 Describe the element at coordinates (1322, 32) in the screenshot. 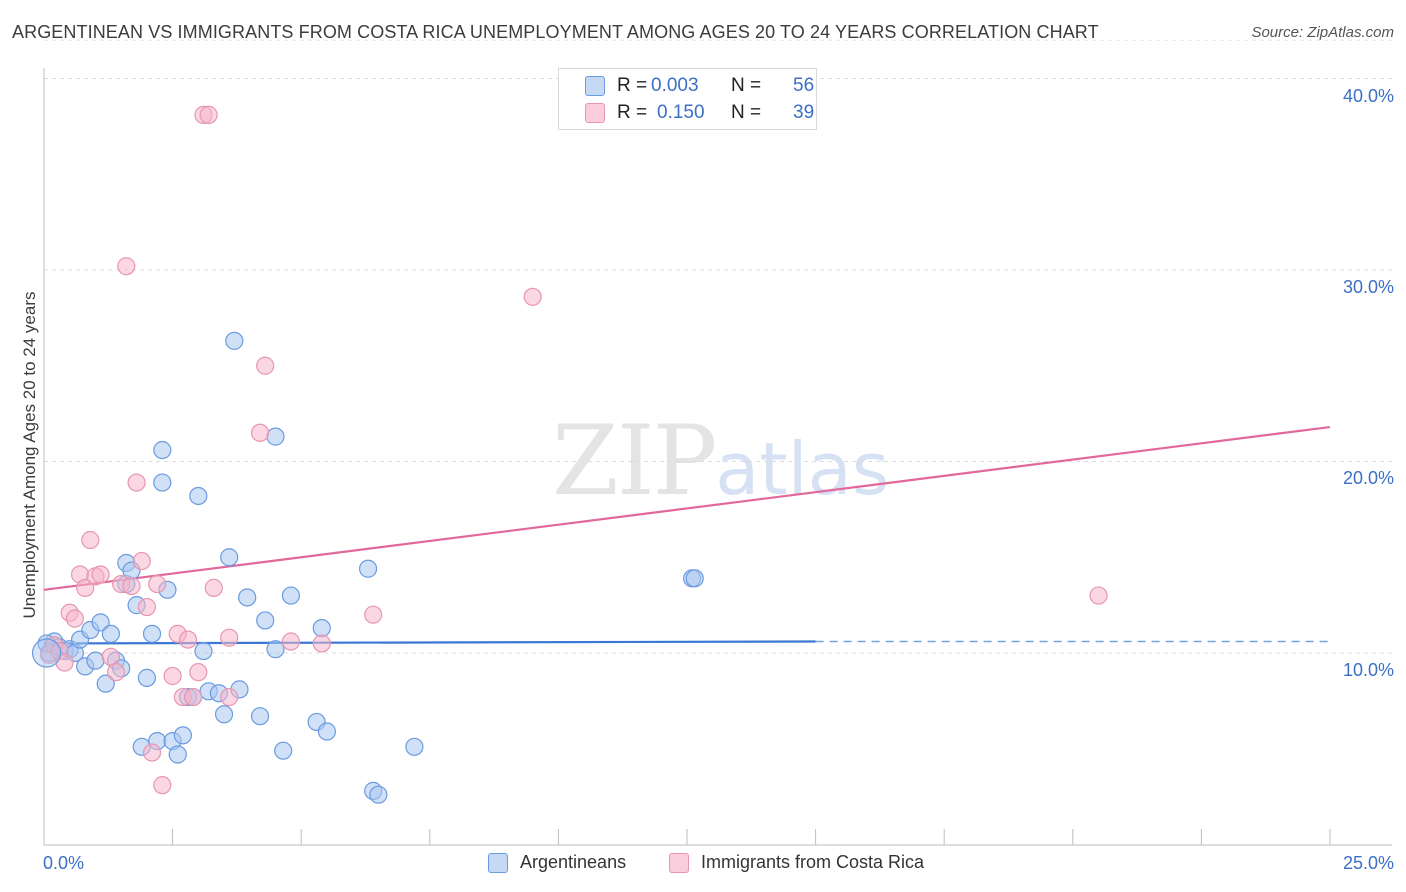

I see `source-label: Source: ZipAtlas.com` at that location.